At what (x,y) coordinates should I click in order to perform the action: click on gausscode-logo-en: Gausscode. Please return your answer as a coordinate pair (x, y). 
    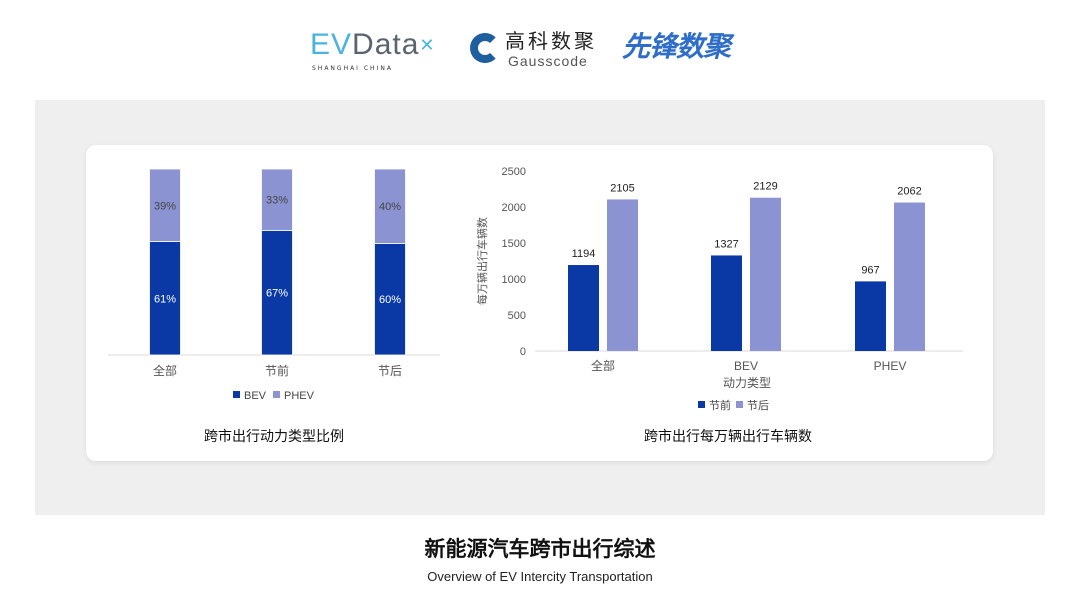
    Looking at the image, I should click on (548, 61).